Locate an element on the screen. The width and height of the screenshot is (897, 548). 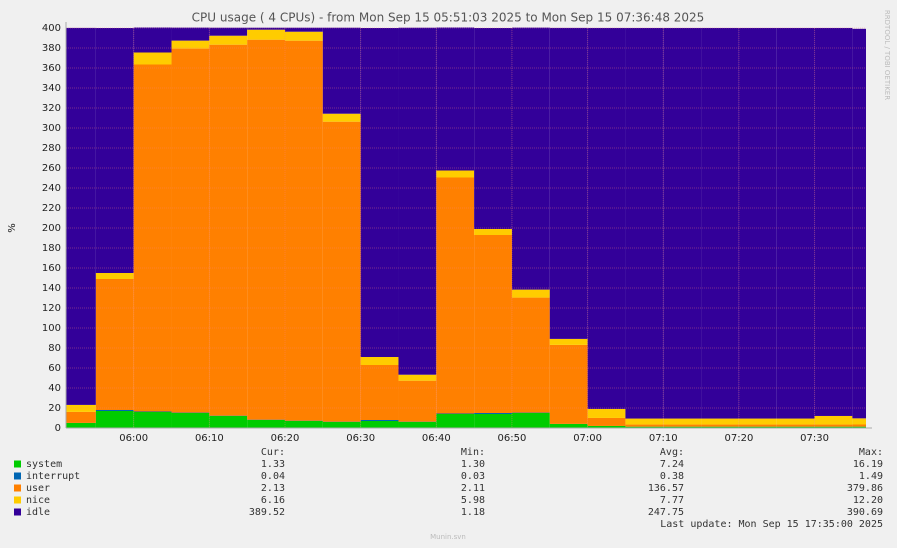
legend-stat: 379.86 is located at coordinates (865, 488).